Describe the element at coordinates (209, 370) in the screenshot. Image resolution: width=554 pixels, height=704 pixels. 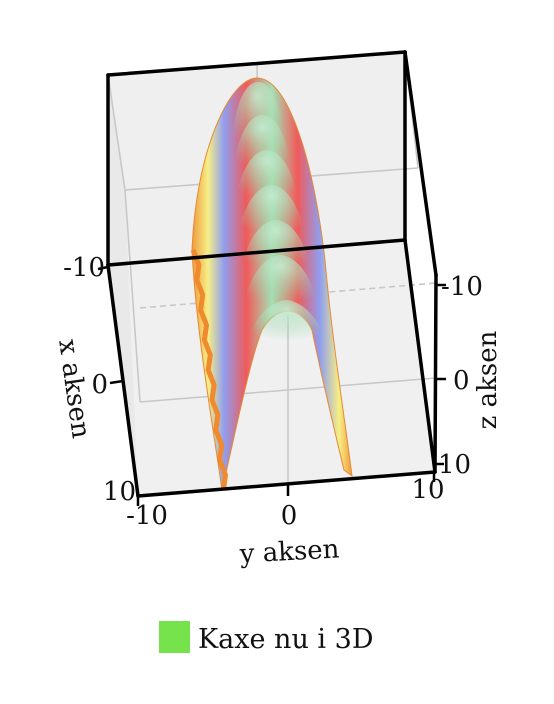
I see `surface-edge` at that location.